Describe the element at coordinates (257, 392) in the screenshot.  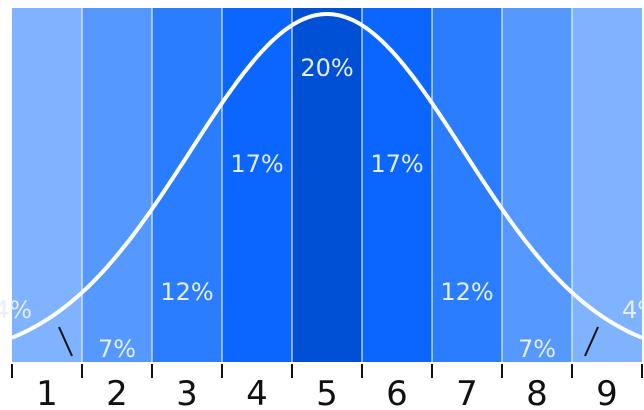
I see `x-tick-label-4: 4` at that location.